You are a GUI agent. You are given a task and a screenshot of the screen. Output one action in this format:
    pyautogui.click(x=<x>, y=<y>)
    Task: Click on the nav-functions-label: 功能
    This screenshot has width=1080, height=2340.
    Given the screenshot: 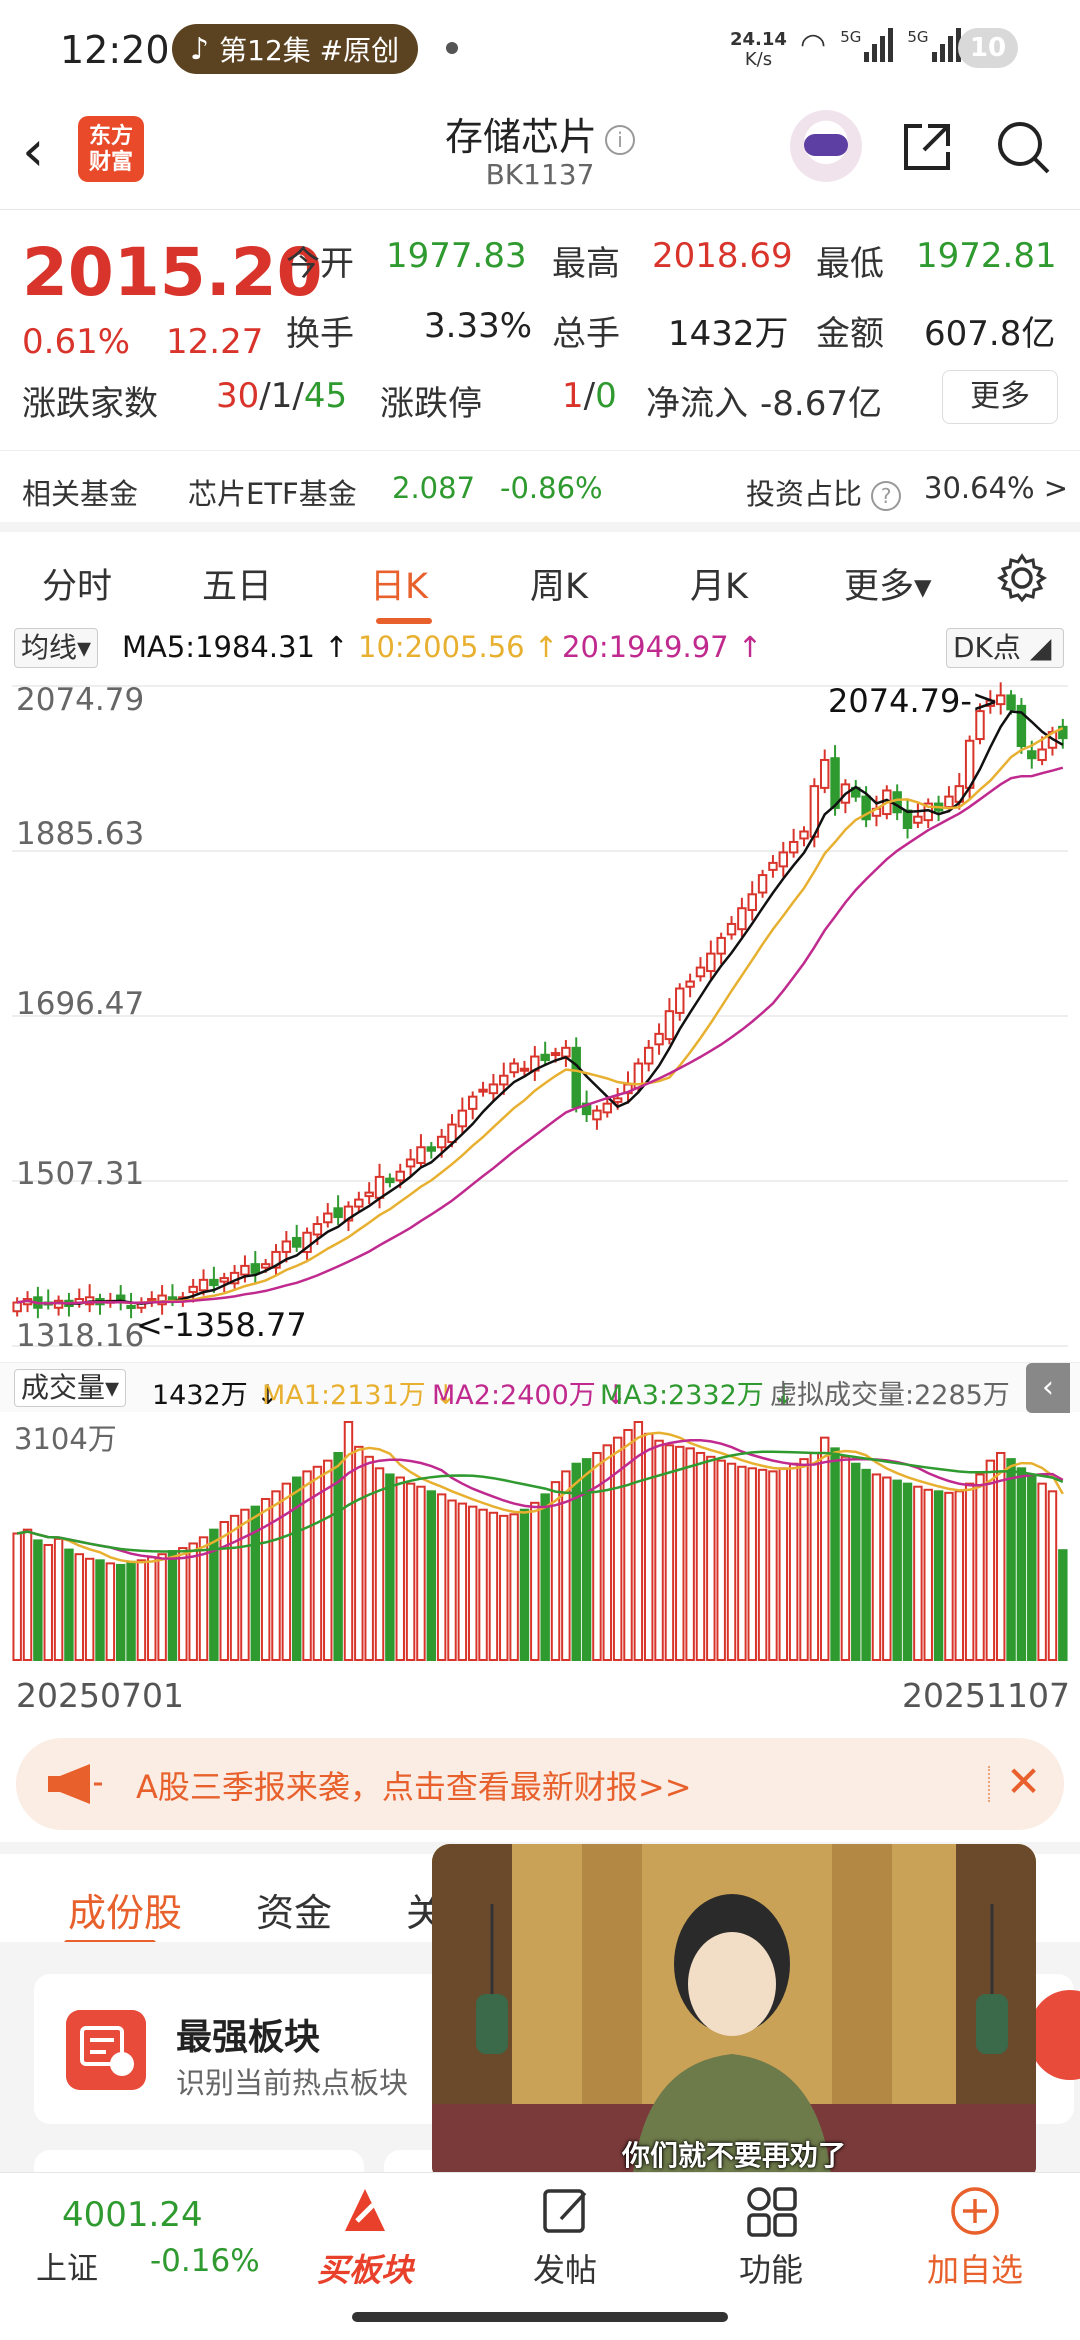 What is the action you would take?
    pyautogui.click(x=770, y=2270)
    